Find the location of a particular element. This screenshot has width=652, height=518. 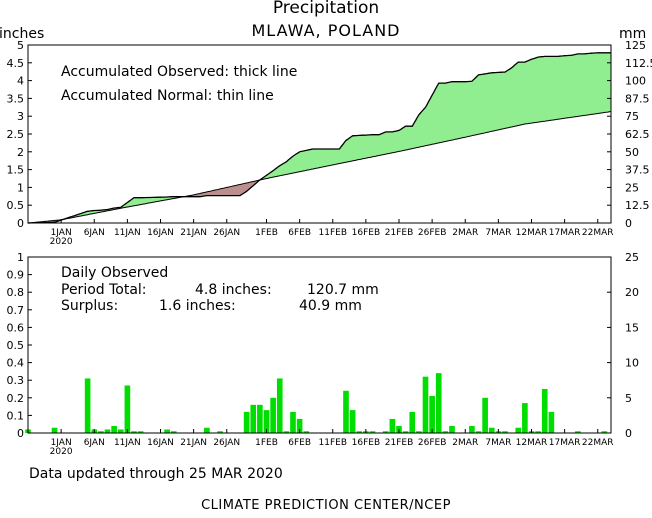

bottom-x-tick-label: 1JAN is located at coordinates (61, 443).